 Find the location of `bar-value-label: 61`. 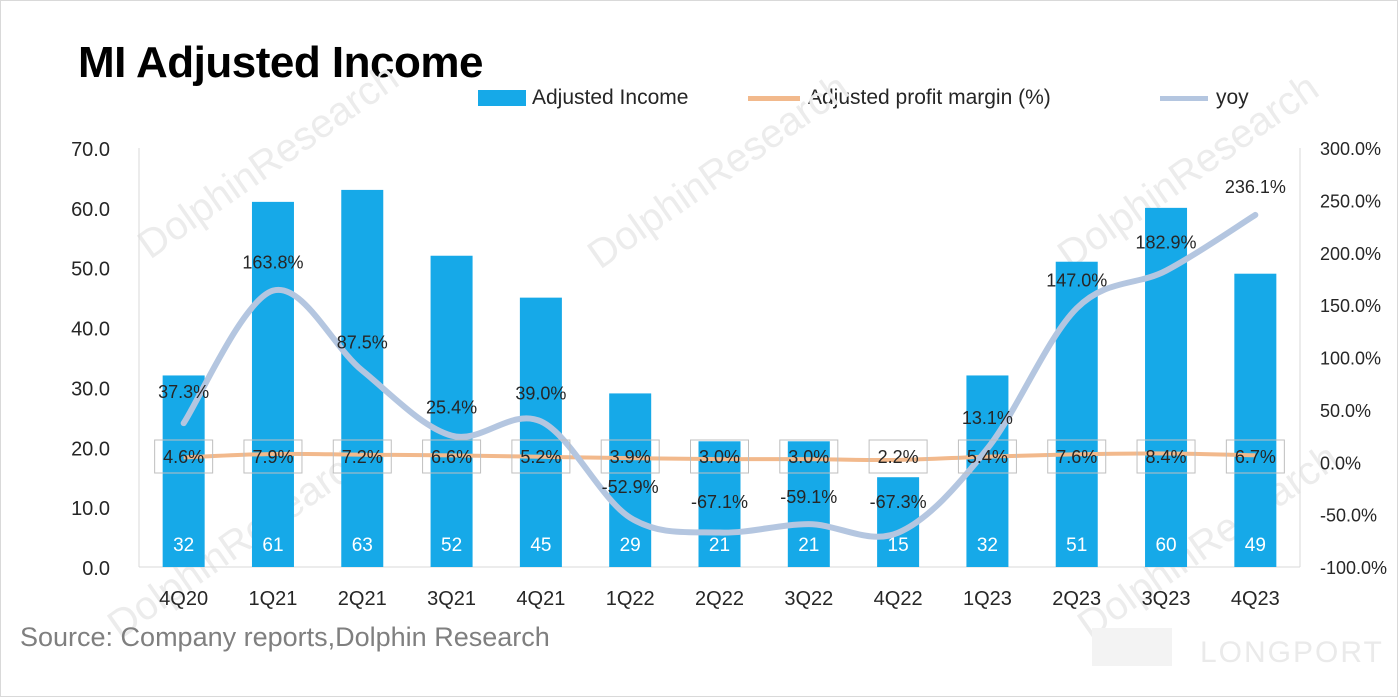

bar-value-label: 61 is located at coordinates (272, 545).